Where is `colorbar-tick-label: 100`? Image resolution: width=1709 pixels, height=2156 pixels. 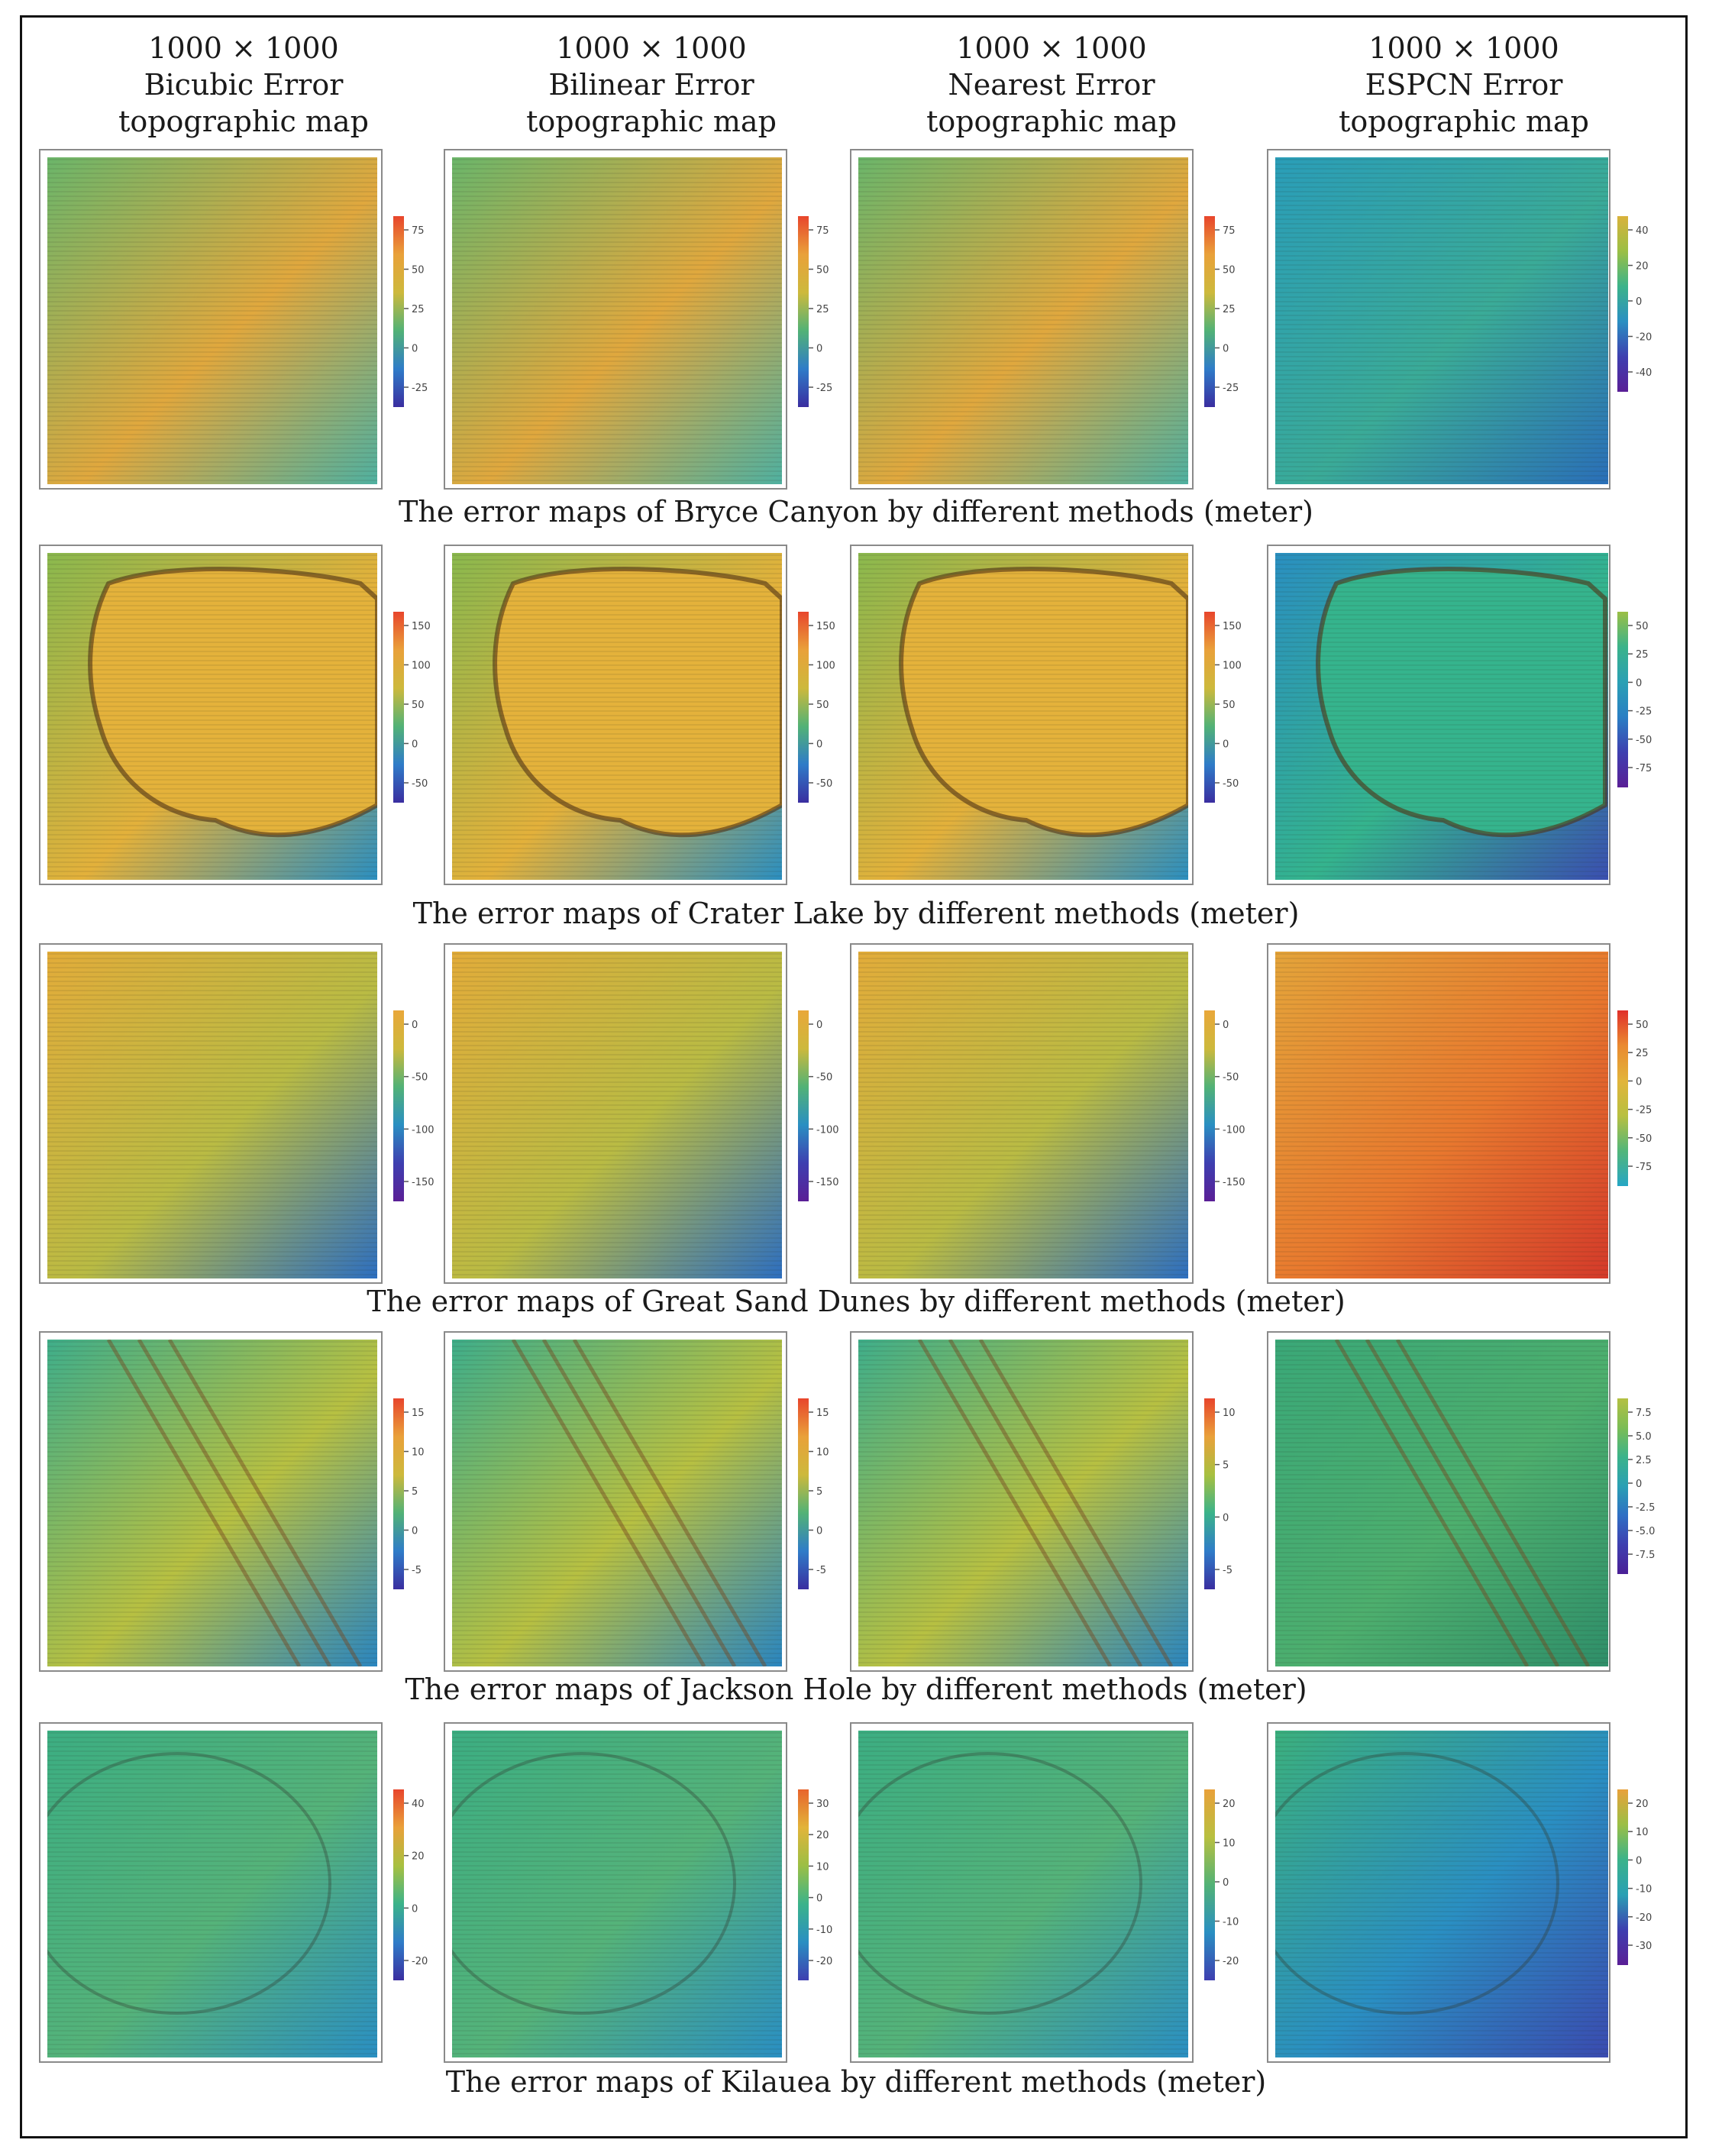 colorbar-tick-label: 100 is located at coordinates (825, 666).